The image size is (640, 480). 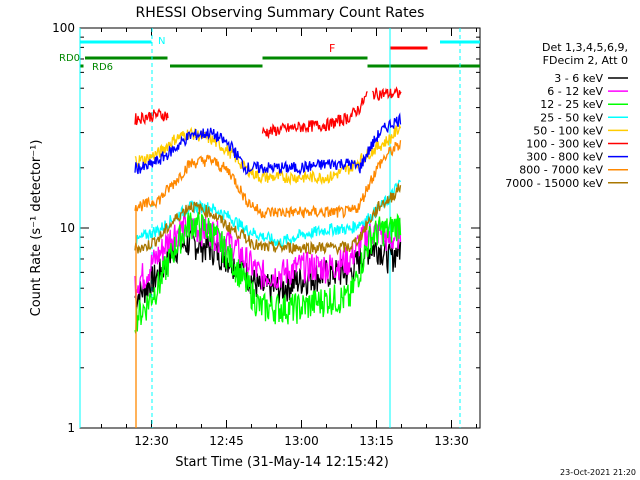 I want to click on x-tick-label: 12:45, so click(x=226, y=441).